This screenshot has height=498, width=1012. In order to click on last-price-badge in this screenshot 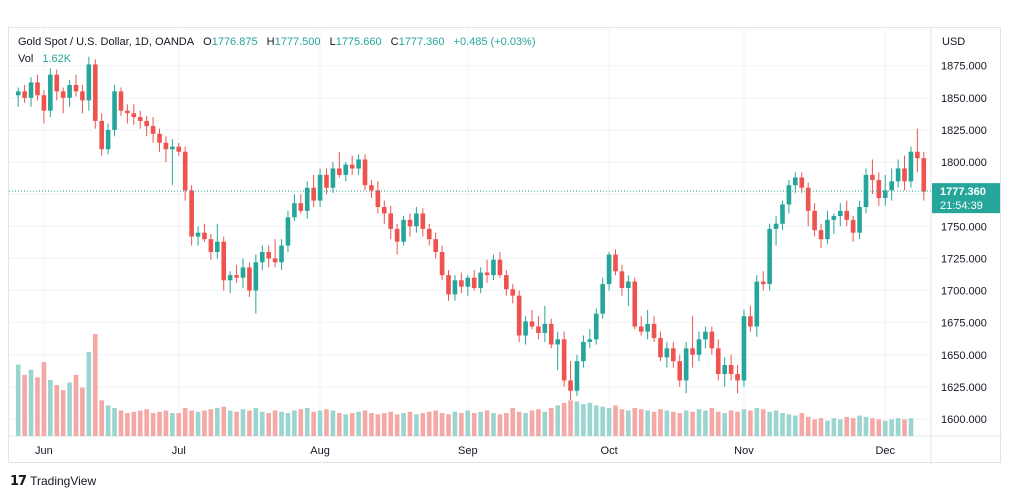, I will do `click(966, 198)`.